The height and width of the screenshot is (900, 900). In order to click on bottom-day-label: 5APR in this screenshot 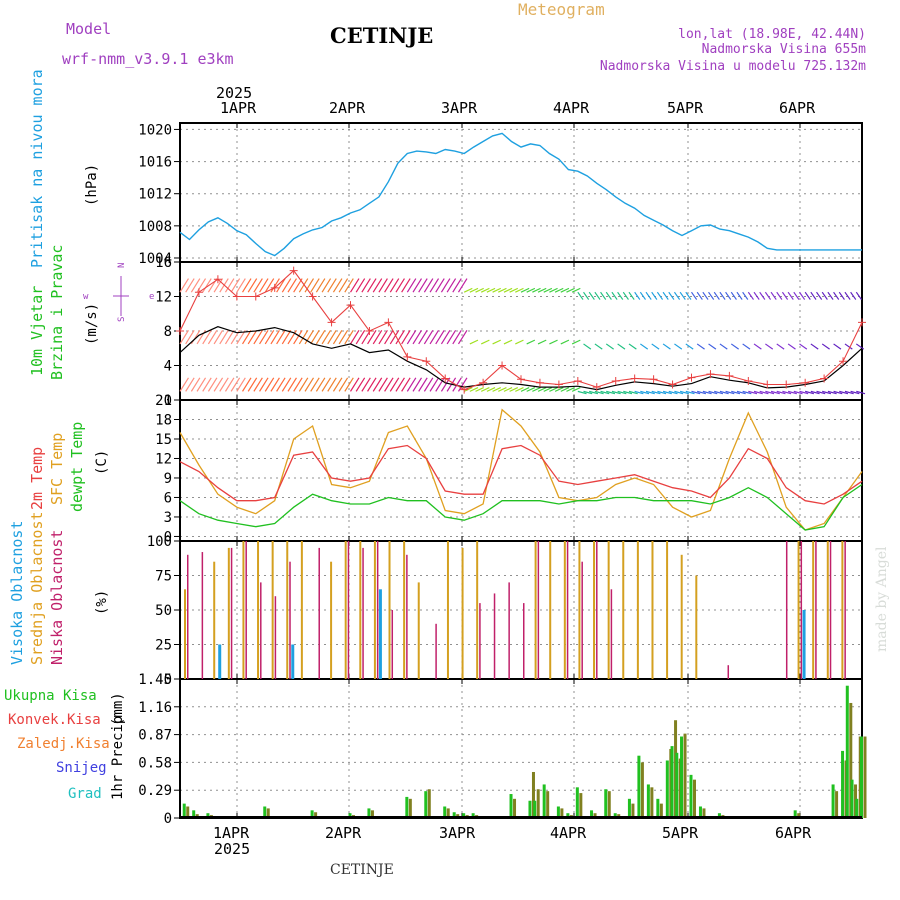, I will do `click(680, 833)`.